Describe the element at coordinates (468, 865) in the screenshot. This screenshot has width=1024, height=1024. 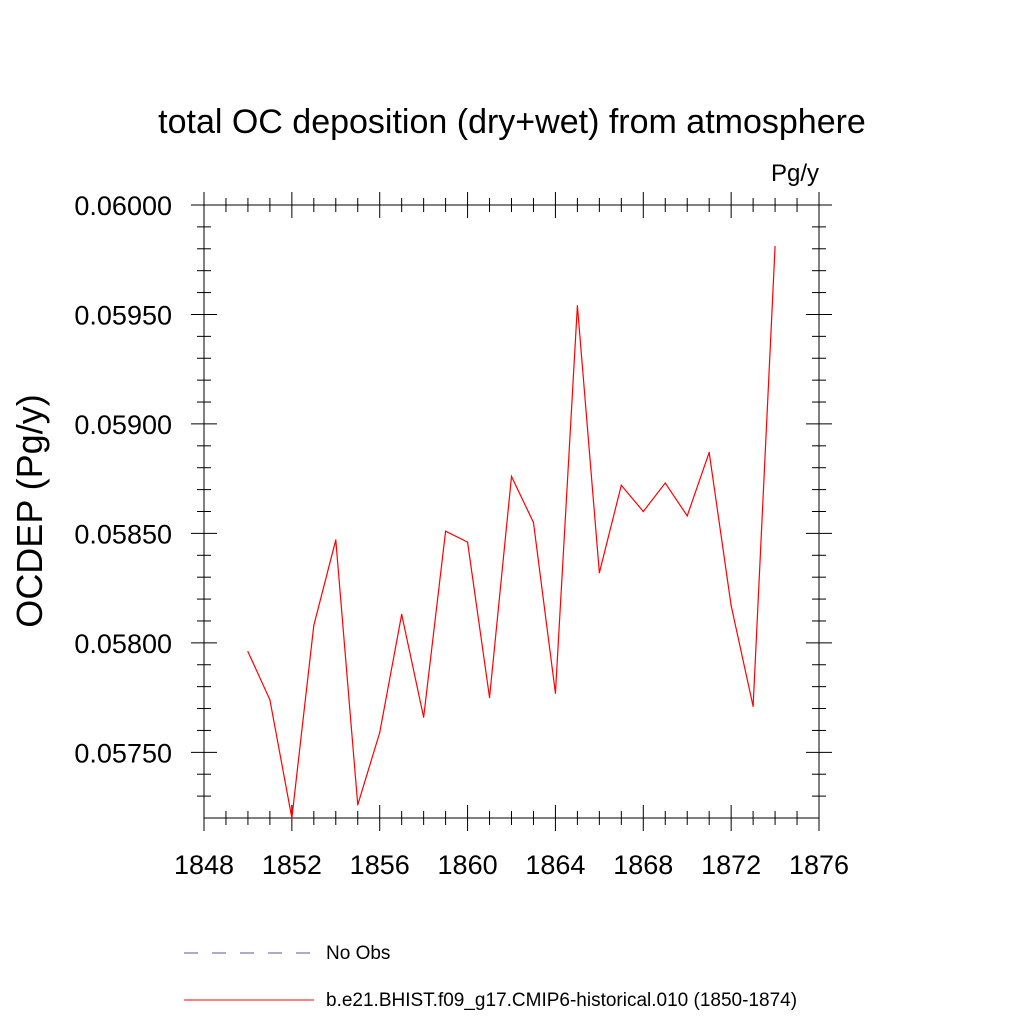
I see `x-tick-label: 1860` at that location.